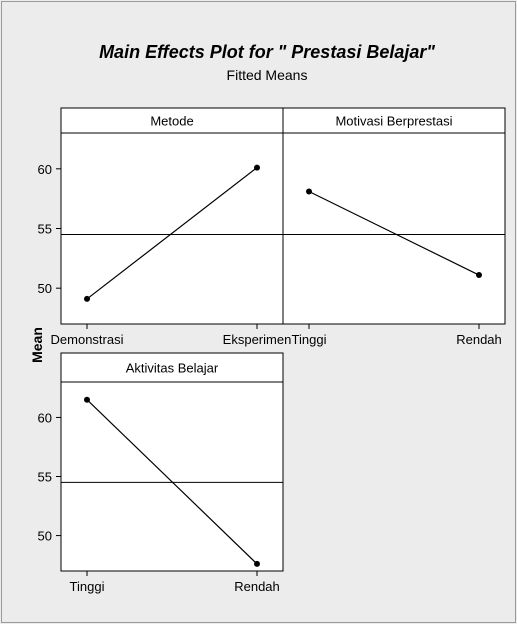 This screenshot has width=517, height=629. I want to click on chart-subtitle: Fitted Means, so click(267, 75).